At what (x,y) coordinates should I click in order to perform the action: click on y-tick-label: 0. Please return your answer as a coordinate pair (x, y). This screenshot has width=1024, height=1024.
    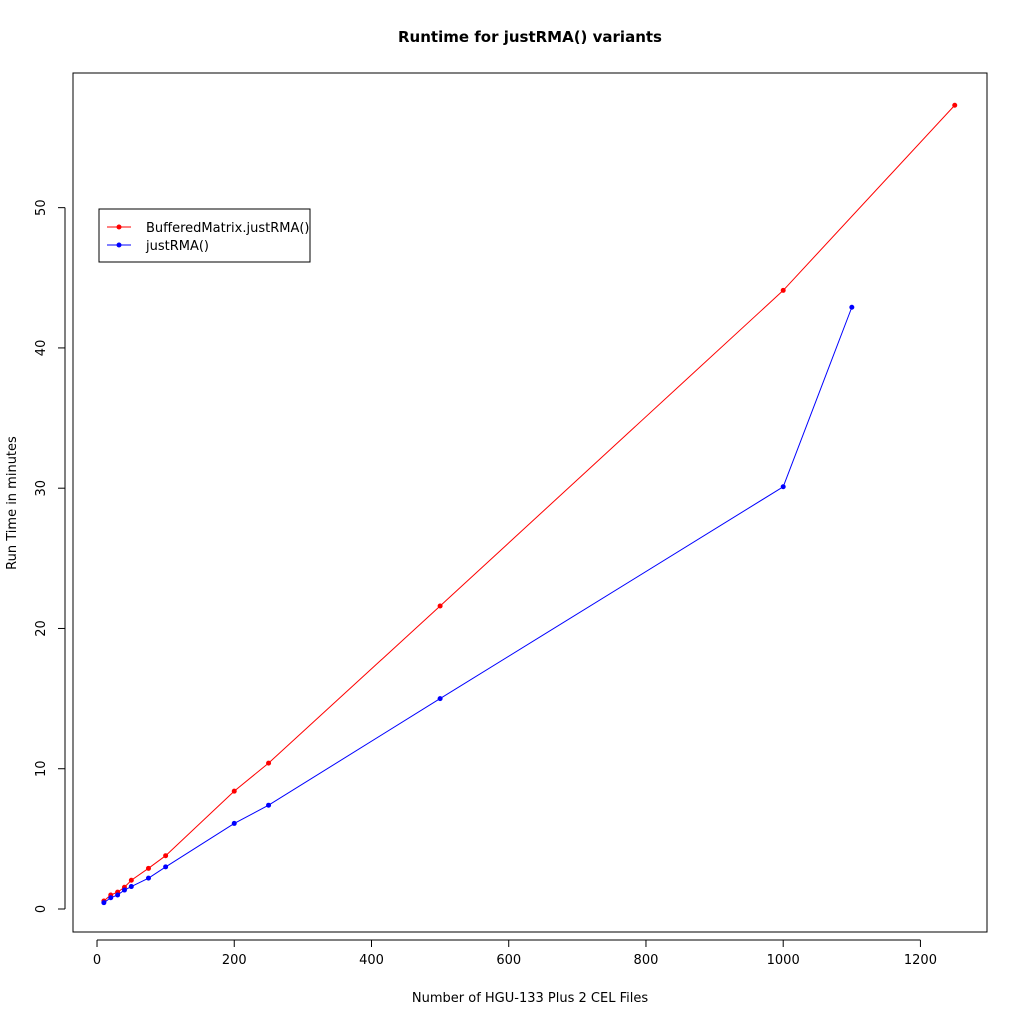
    Looking at the image, I should click on (41, 909).